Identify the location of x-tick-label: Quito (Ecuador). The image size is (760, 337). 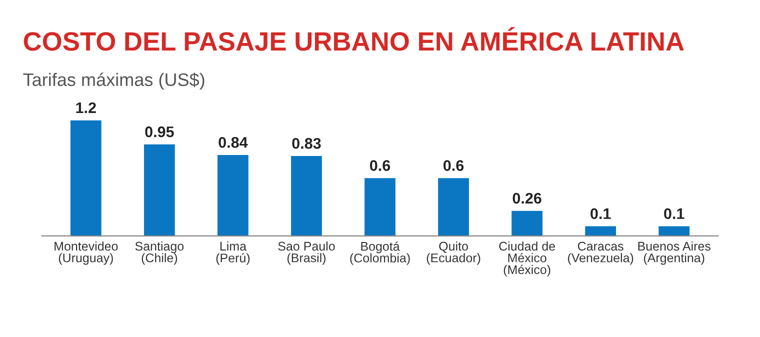
(453, 253).